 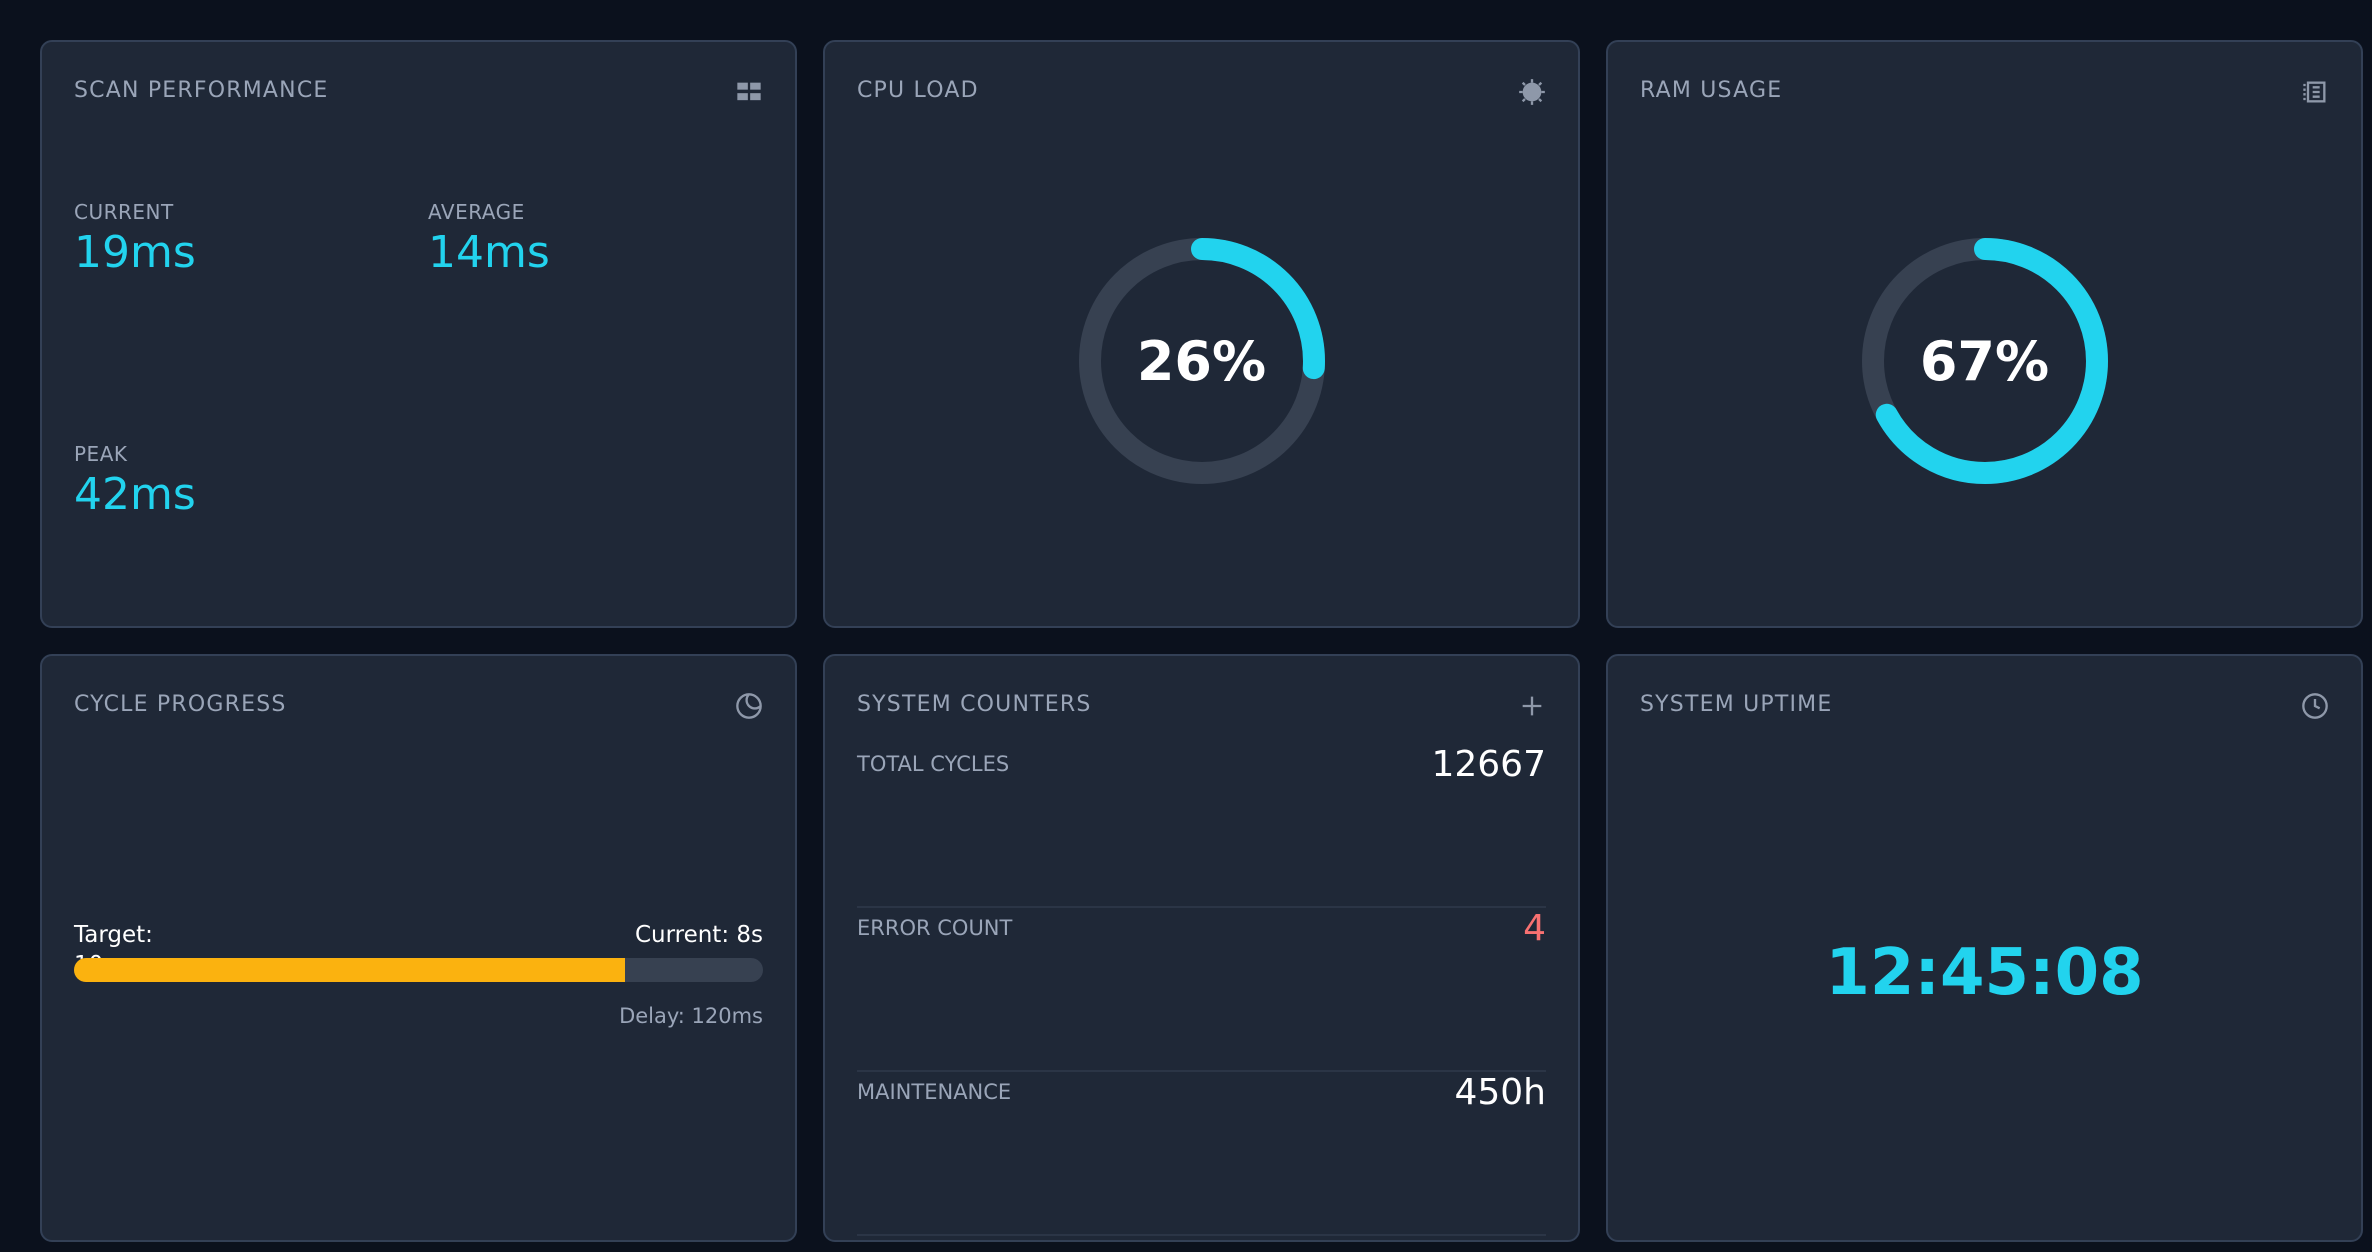 What do you see at coordinates (1534, 928) in the screenshot?
I see `counter-value: 4` at bounding box center [1534, 928].